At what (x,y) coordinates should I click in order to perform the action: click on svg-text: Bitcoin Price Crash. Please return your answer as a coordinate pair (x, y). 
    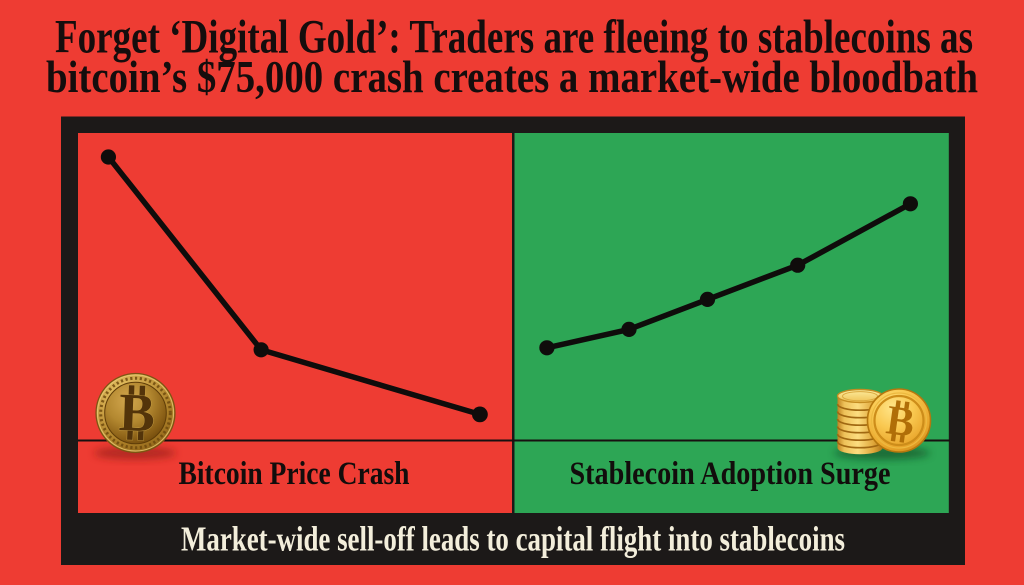
    Looking at the image, I should click on (294, 474).